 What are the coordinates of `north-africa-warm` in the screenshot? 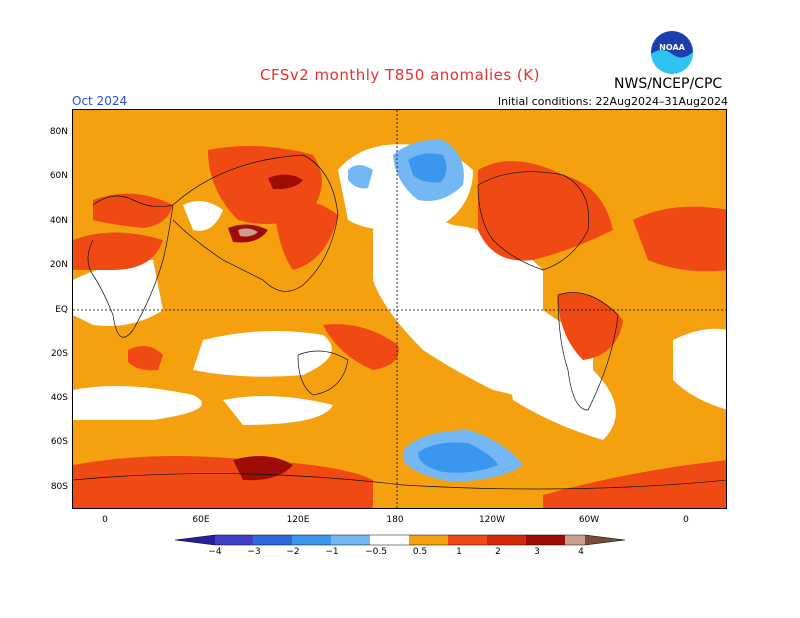 It's located at (118, 251).